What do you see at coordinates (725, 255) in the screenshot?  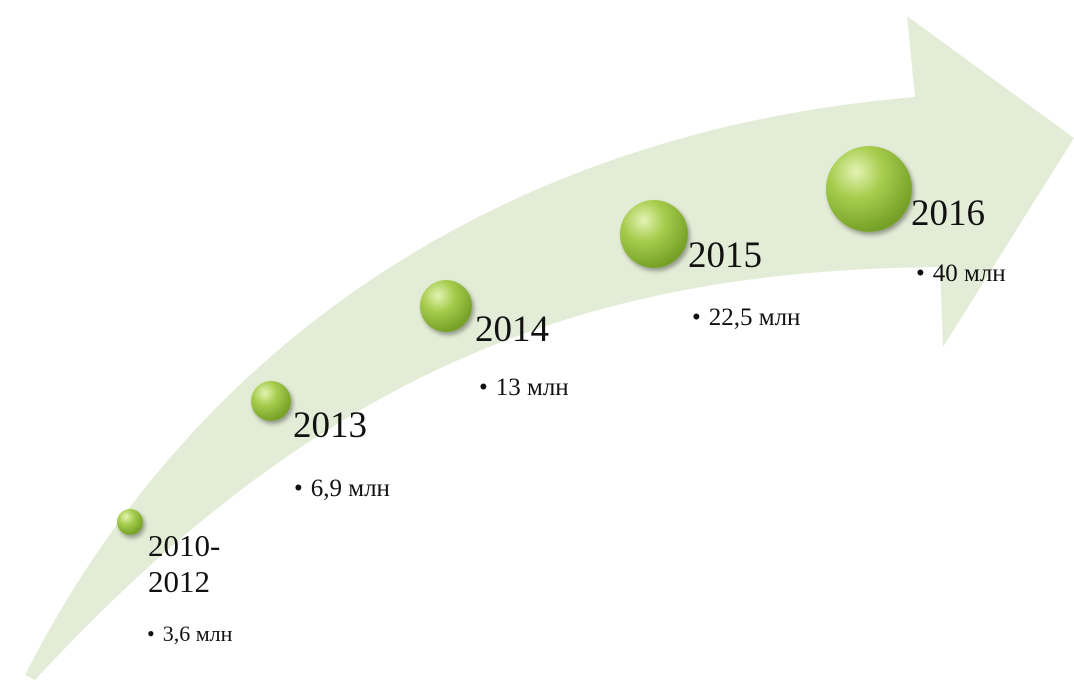 I see `milestone-year: 2015` at bounding box center [725, 255].